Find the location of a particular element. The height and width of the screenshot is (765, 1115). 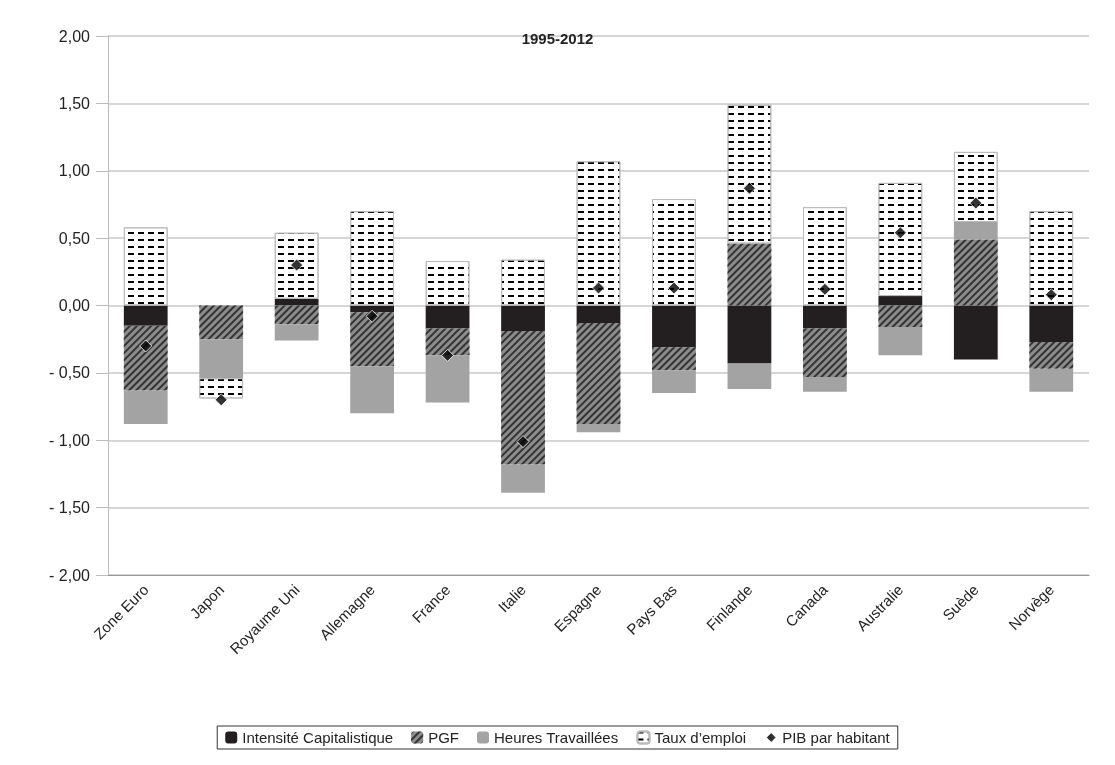

legend-label: Taux d’emploi is located at coordinates (700, 737).